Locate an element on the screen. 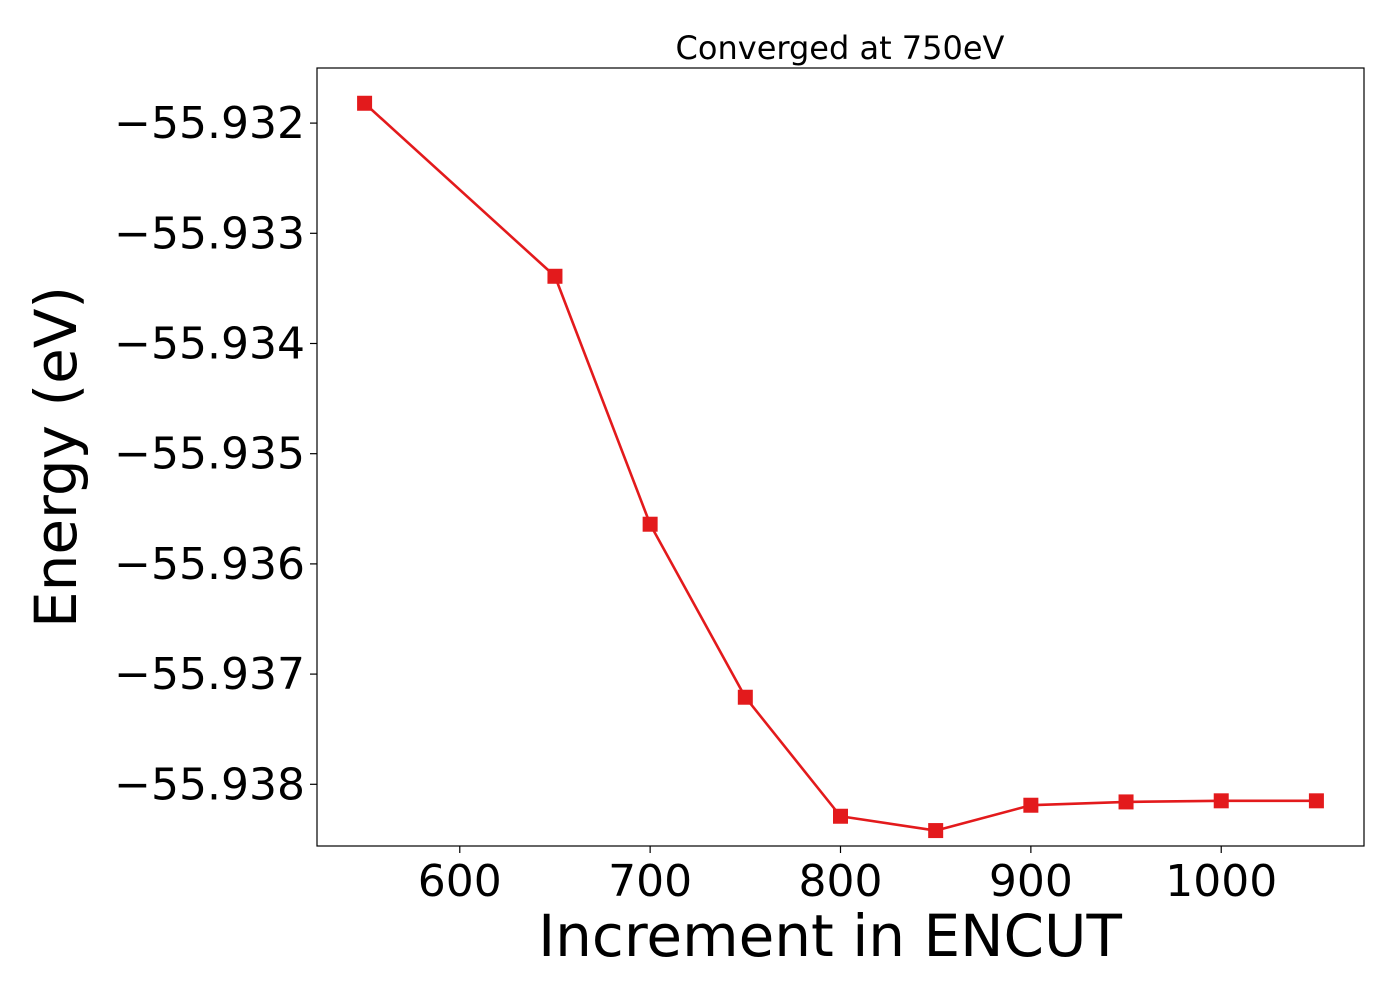 Image resolution: width=1400 pixels, height=1005 pixels. y-axis-label: Energy (eV) is located at coordinates (56, 457).